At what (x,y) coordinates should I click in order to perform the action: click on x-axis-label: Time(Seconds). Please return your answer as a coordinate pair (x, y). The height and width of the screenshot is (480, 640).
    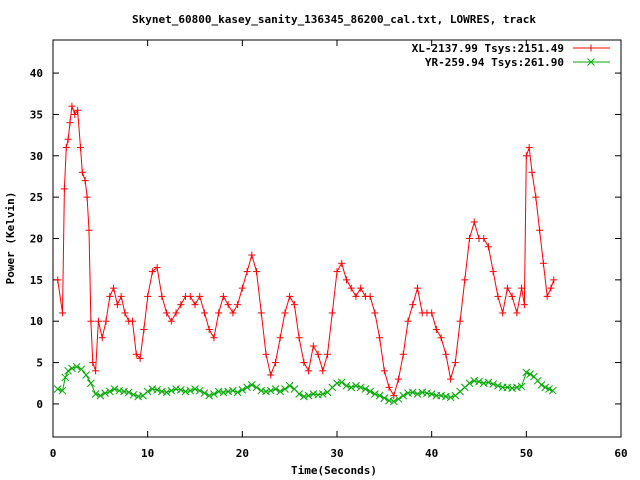
    Looking at the image, I should click on (334, 470).